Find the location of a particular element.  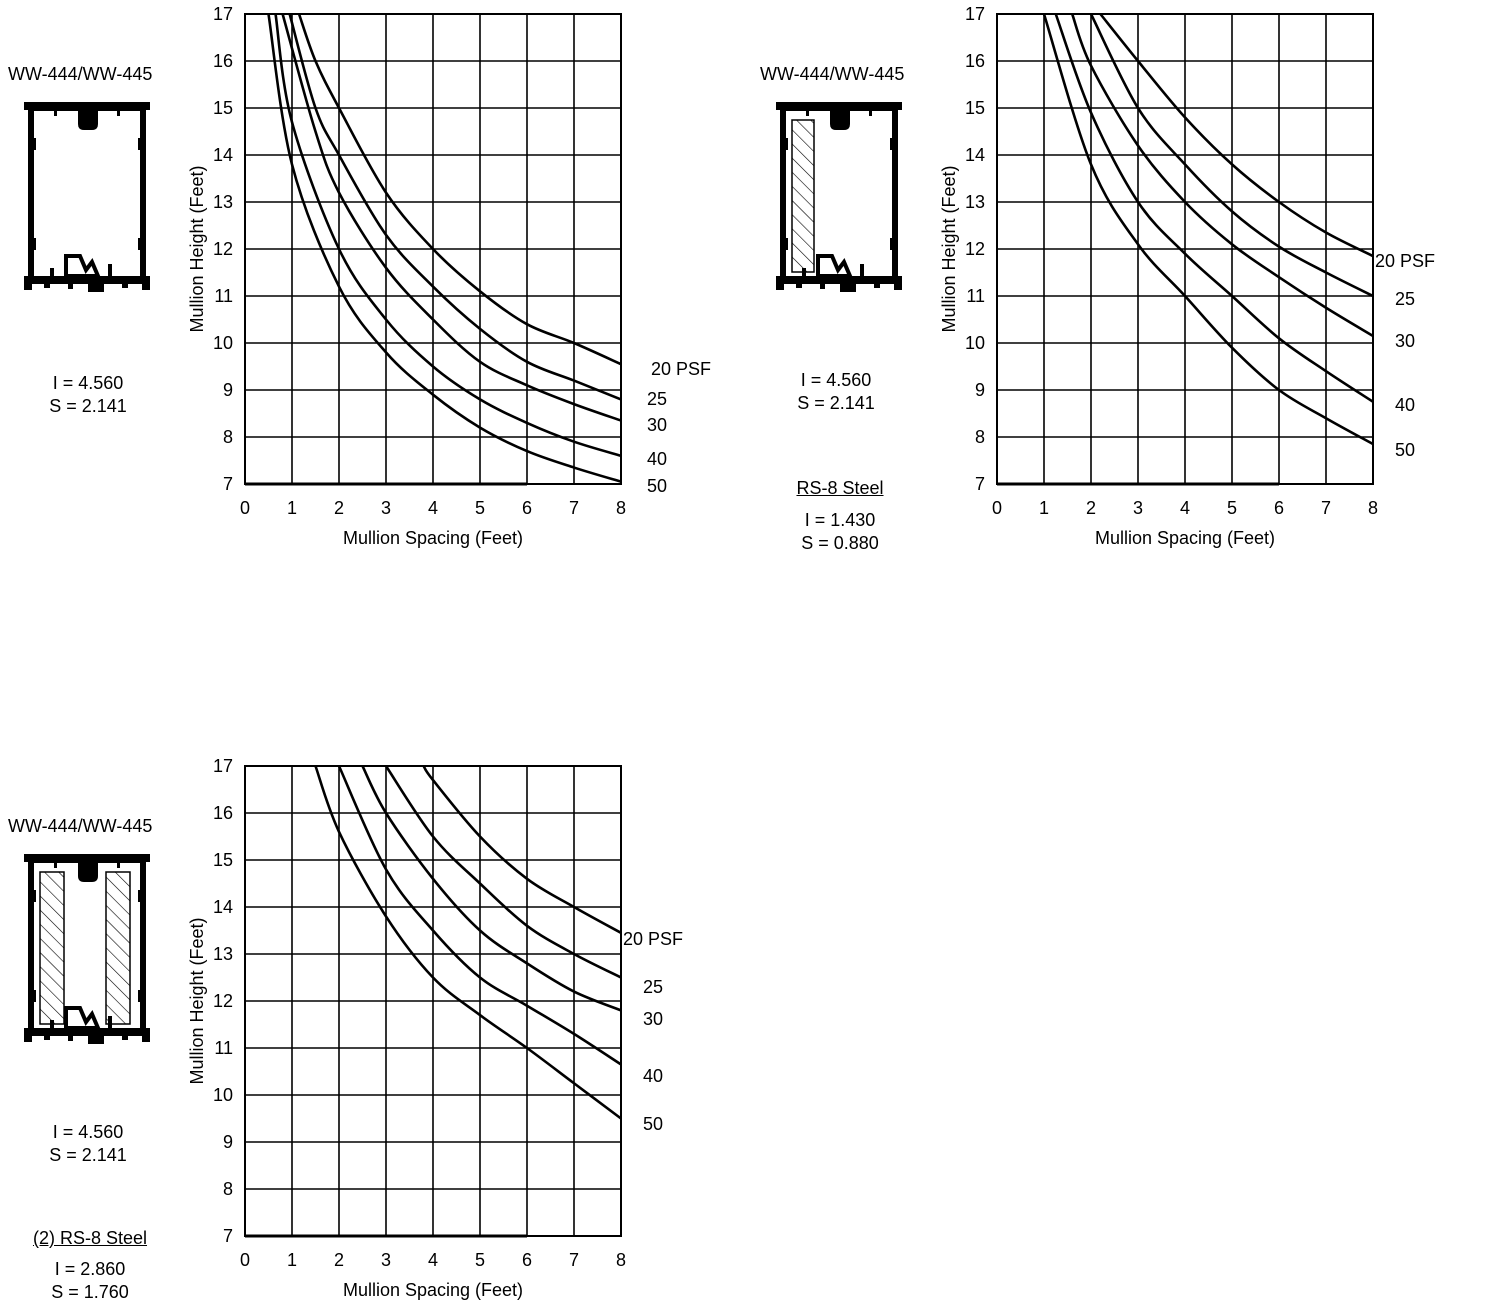

steel-section-modulus: S = 0.880 is located at coordinates (840, 543).